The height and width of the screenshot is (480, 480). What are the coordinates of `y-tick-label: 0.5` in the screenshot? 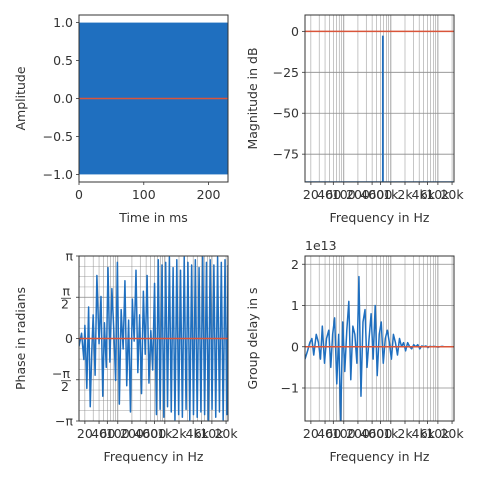 It's located at (63, 60).